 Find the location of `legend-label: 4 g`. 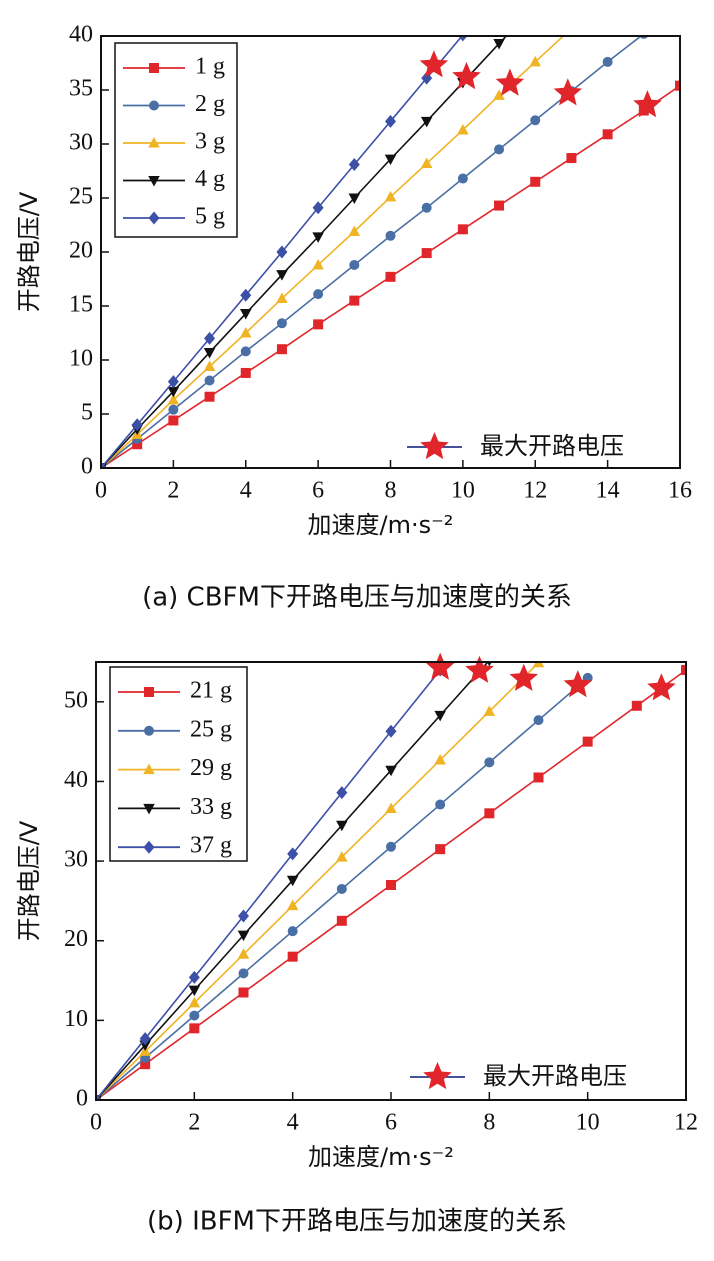

legend-label: 4 g is located at coordinates (210, 179).